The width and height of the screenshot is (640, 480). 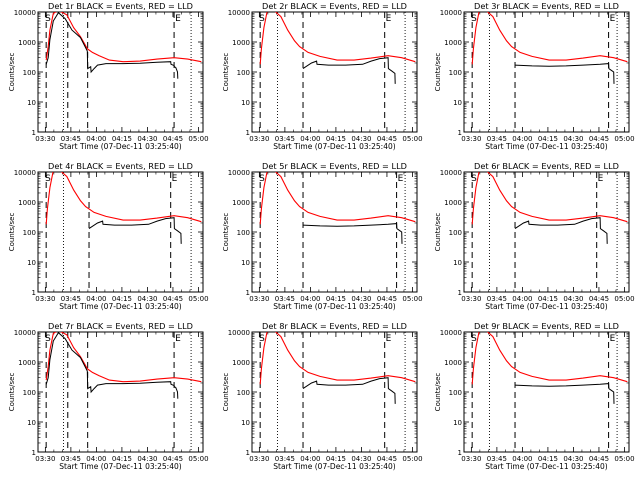 What do you see at coordinates (334, 166) in the screenshot?
I see `panel-title: Det 5r BLACK = Events, RED = LLD` at bounding box center [334, 166].